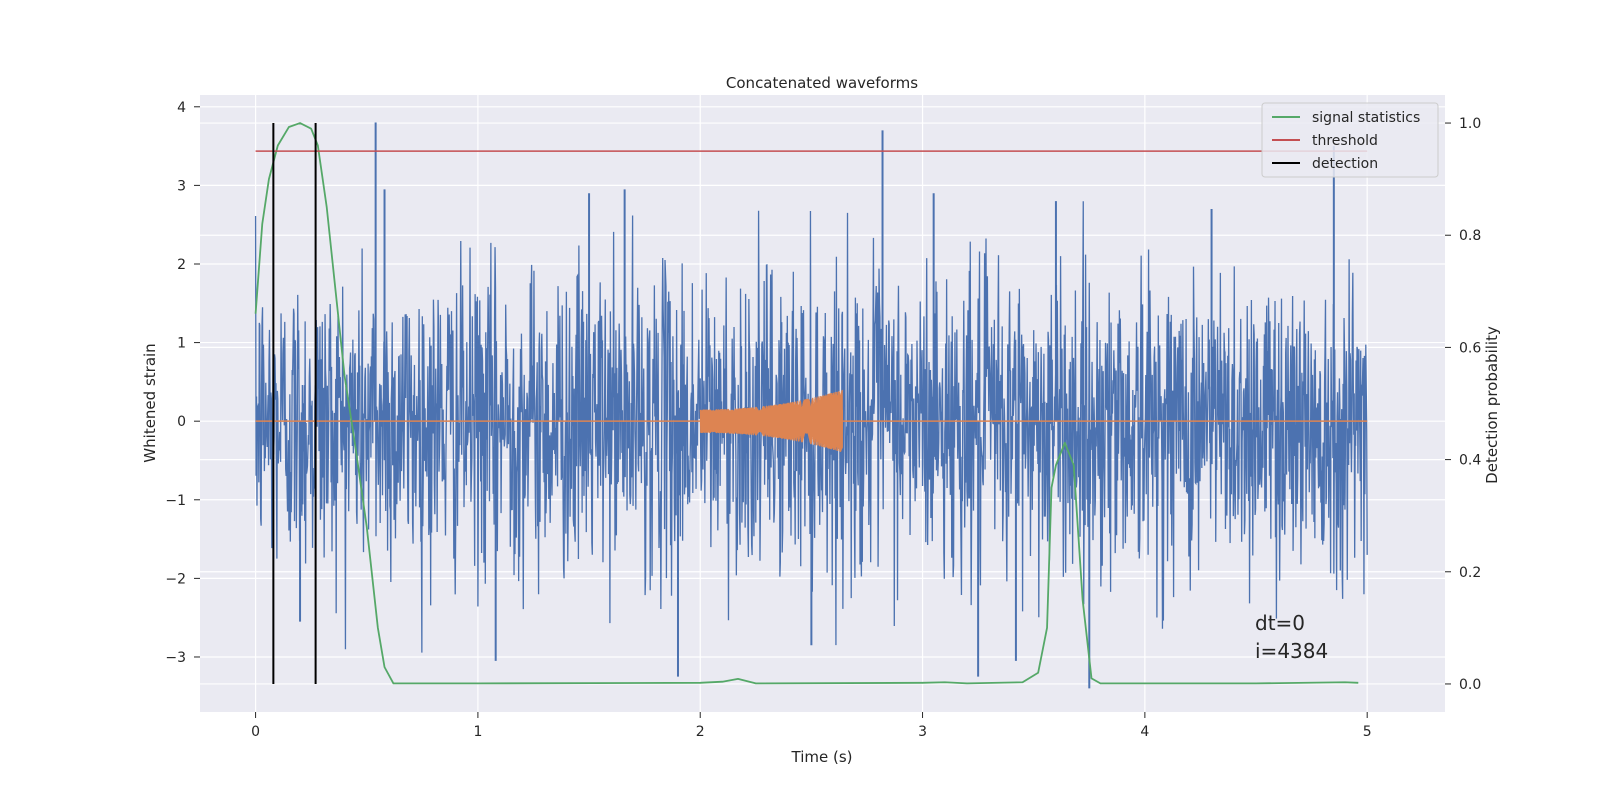  I want to click on legend-box, so click(1350, 140).